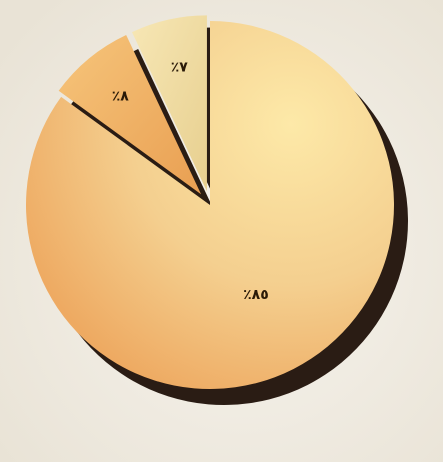 The image size is (443, 462). What do you see at coordinates (121, 97) in the screenshot?
I see `pie-slice-label-1: ٪٨` at bounding box center [121, 97].